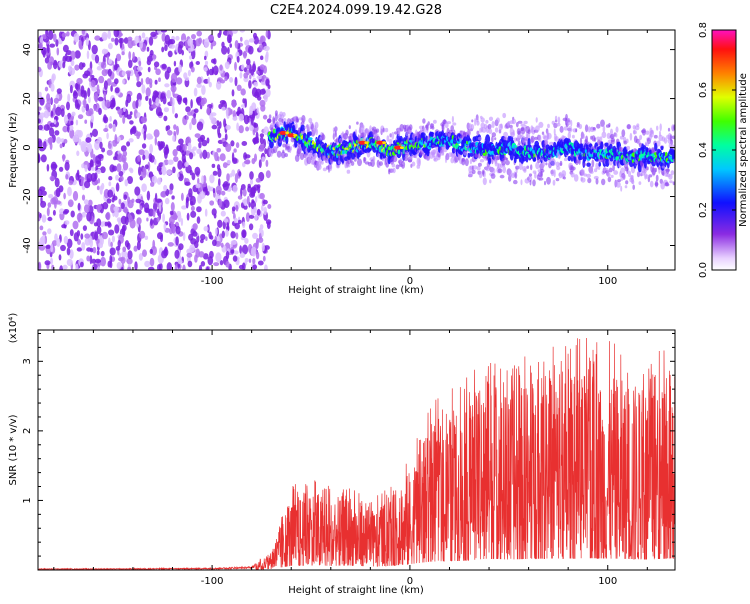  I want to click on colorbar-tick-label: 0.0, so click(703, 270).